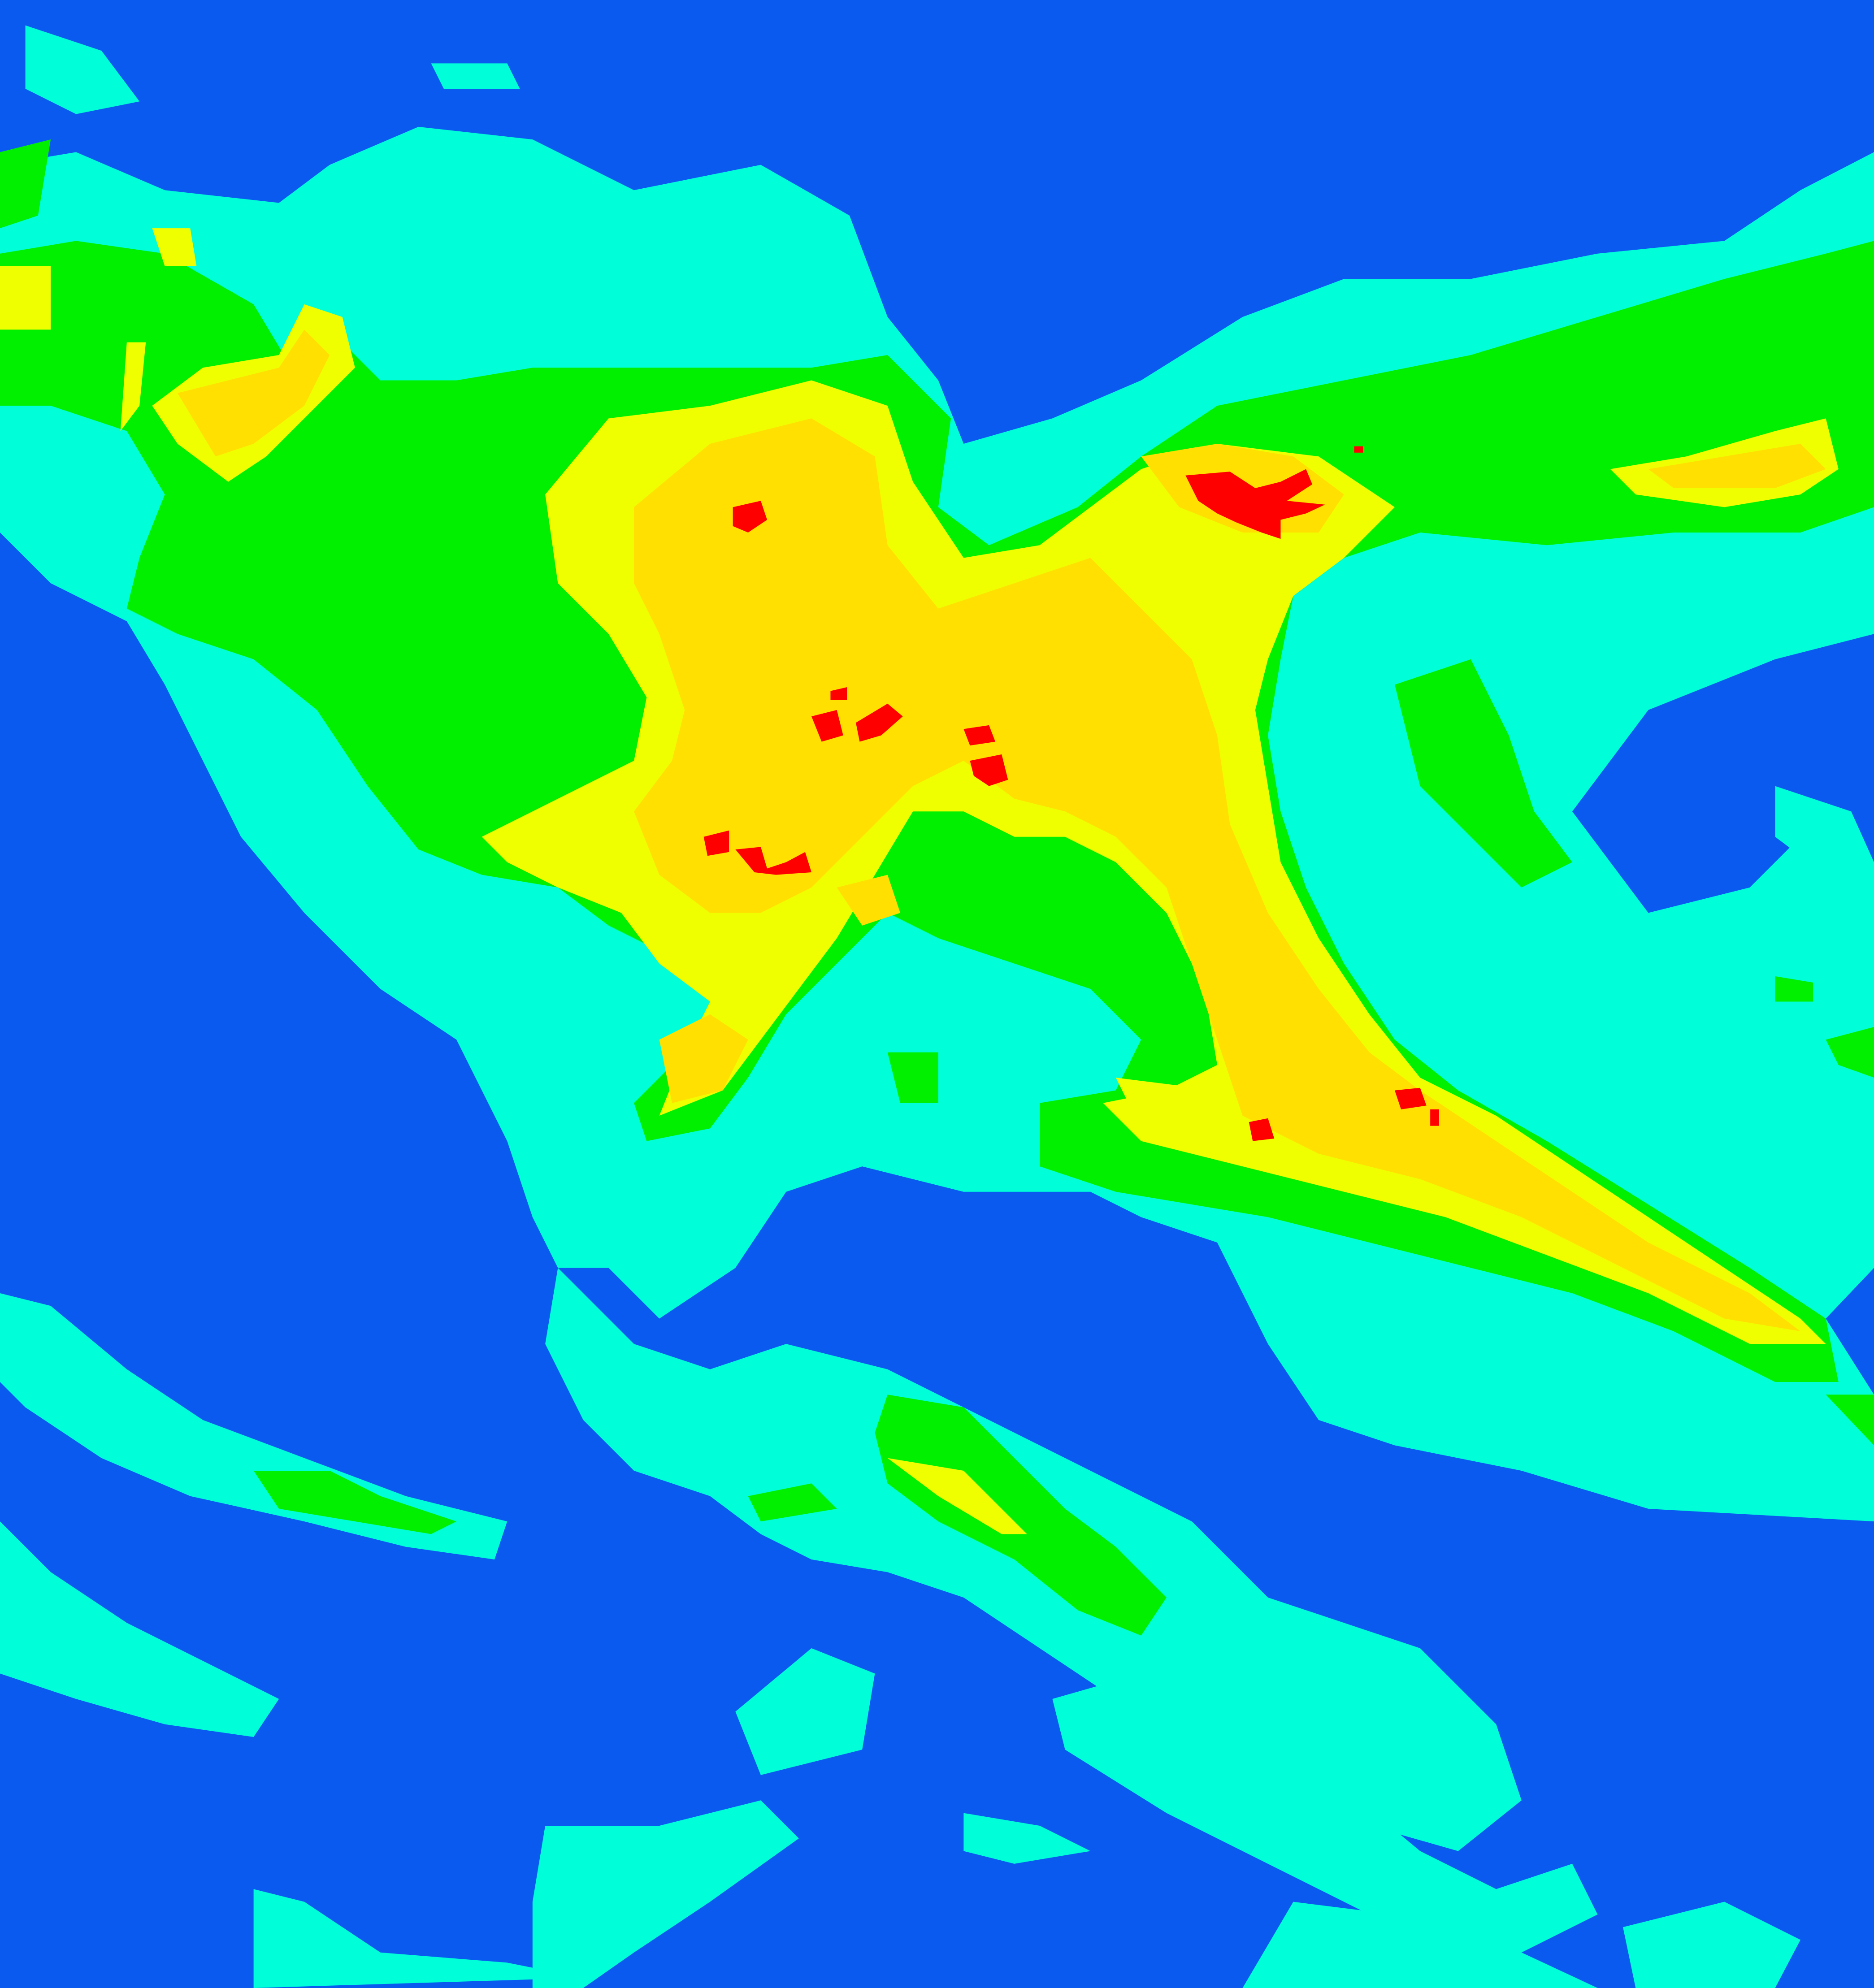  What do you see at coordinates (1071, 793) in the screenshot?
I see `class-layer-red` at bounding box center [1071, 793].